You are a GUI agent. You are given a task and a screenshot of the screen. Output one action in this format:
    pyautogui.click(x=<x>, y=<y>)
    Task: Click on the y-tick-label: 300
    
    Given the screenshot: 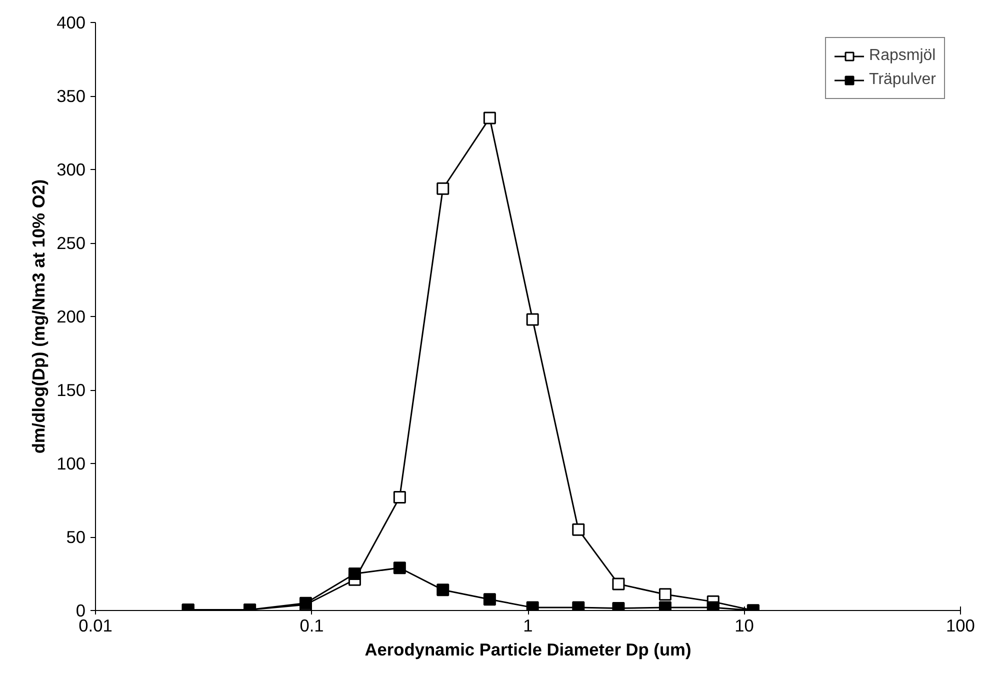 What is the action you would take?
    pyautogui.click(x=71, y=170)
    